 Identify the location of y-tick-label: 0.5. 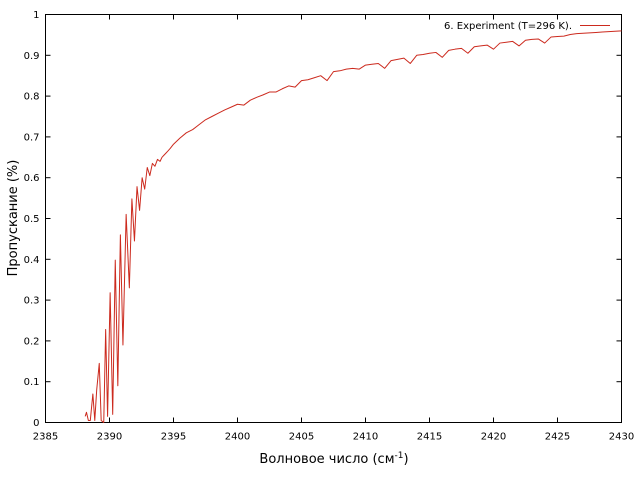
(32, 219).